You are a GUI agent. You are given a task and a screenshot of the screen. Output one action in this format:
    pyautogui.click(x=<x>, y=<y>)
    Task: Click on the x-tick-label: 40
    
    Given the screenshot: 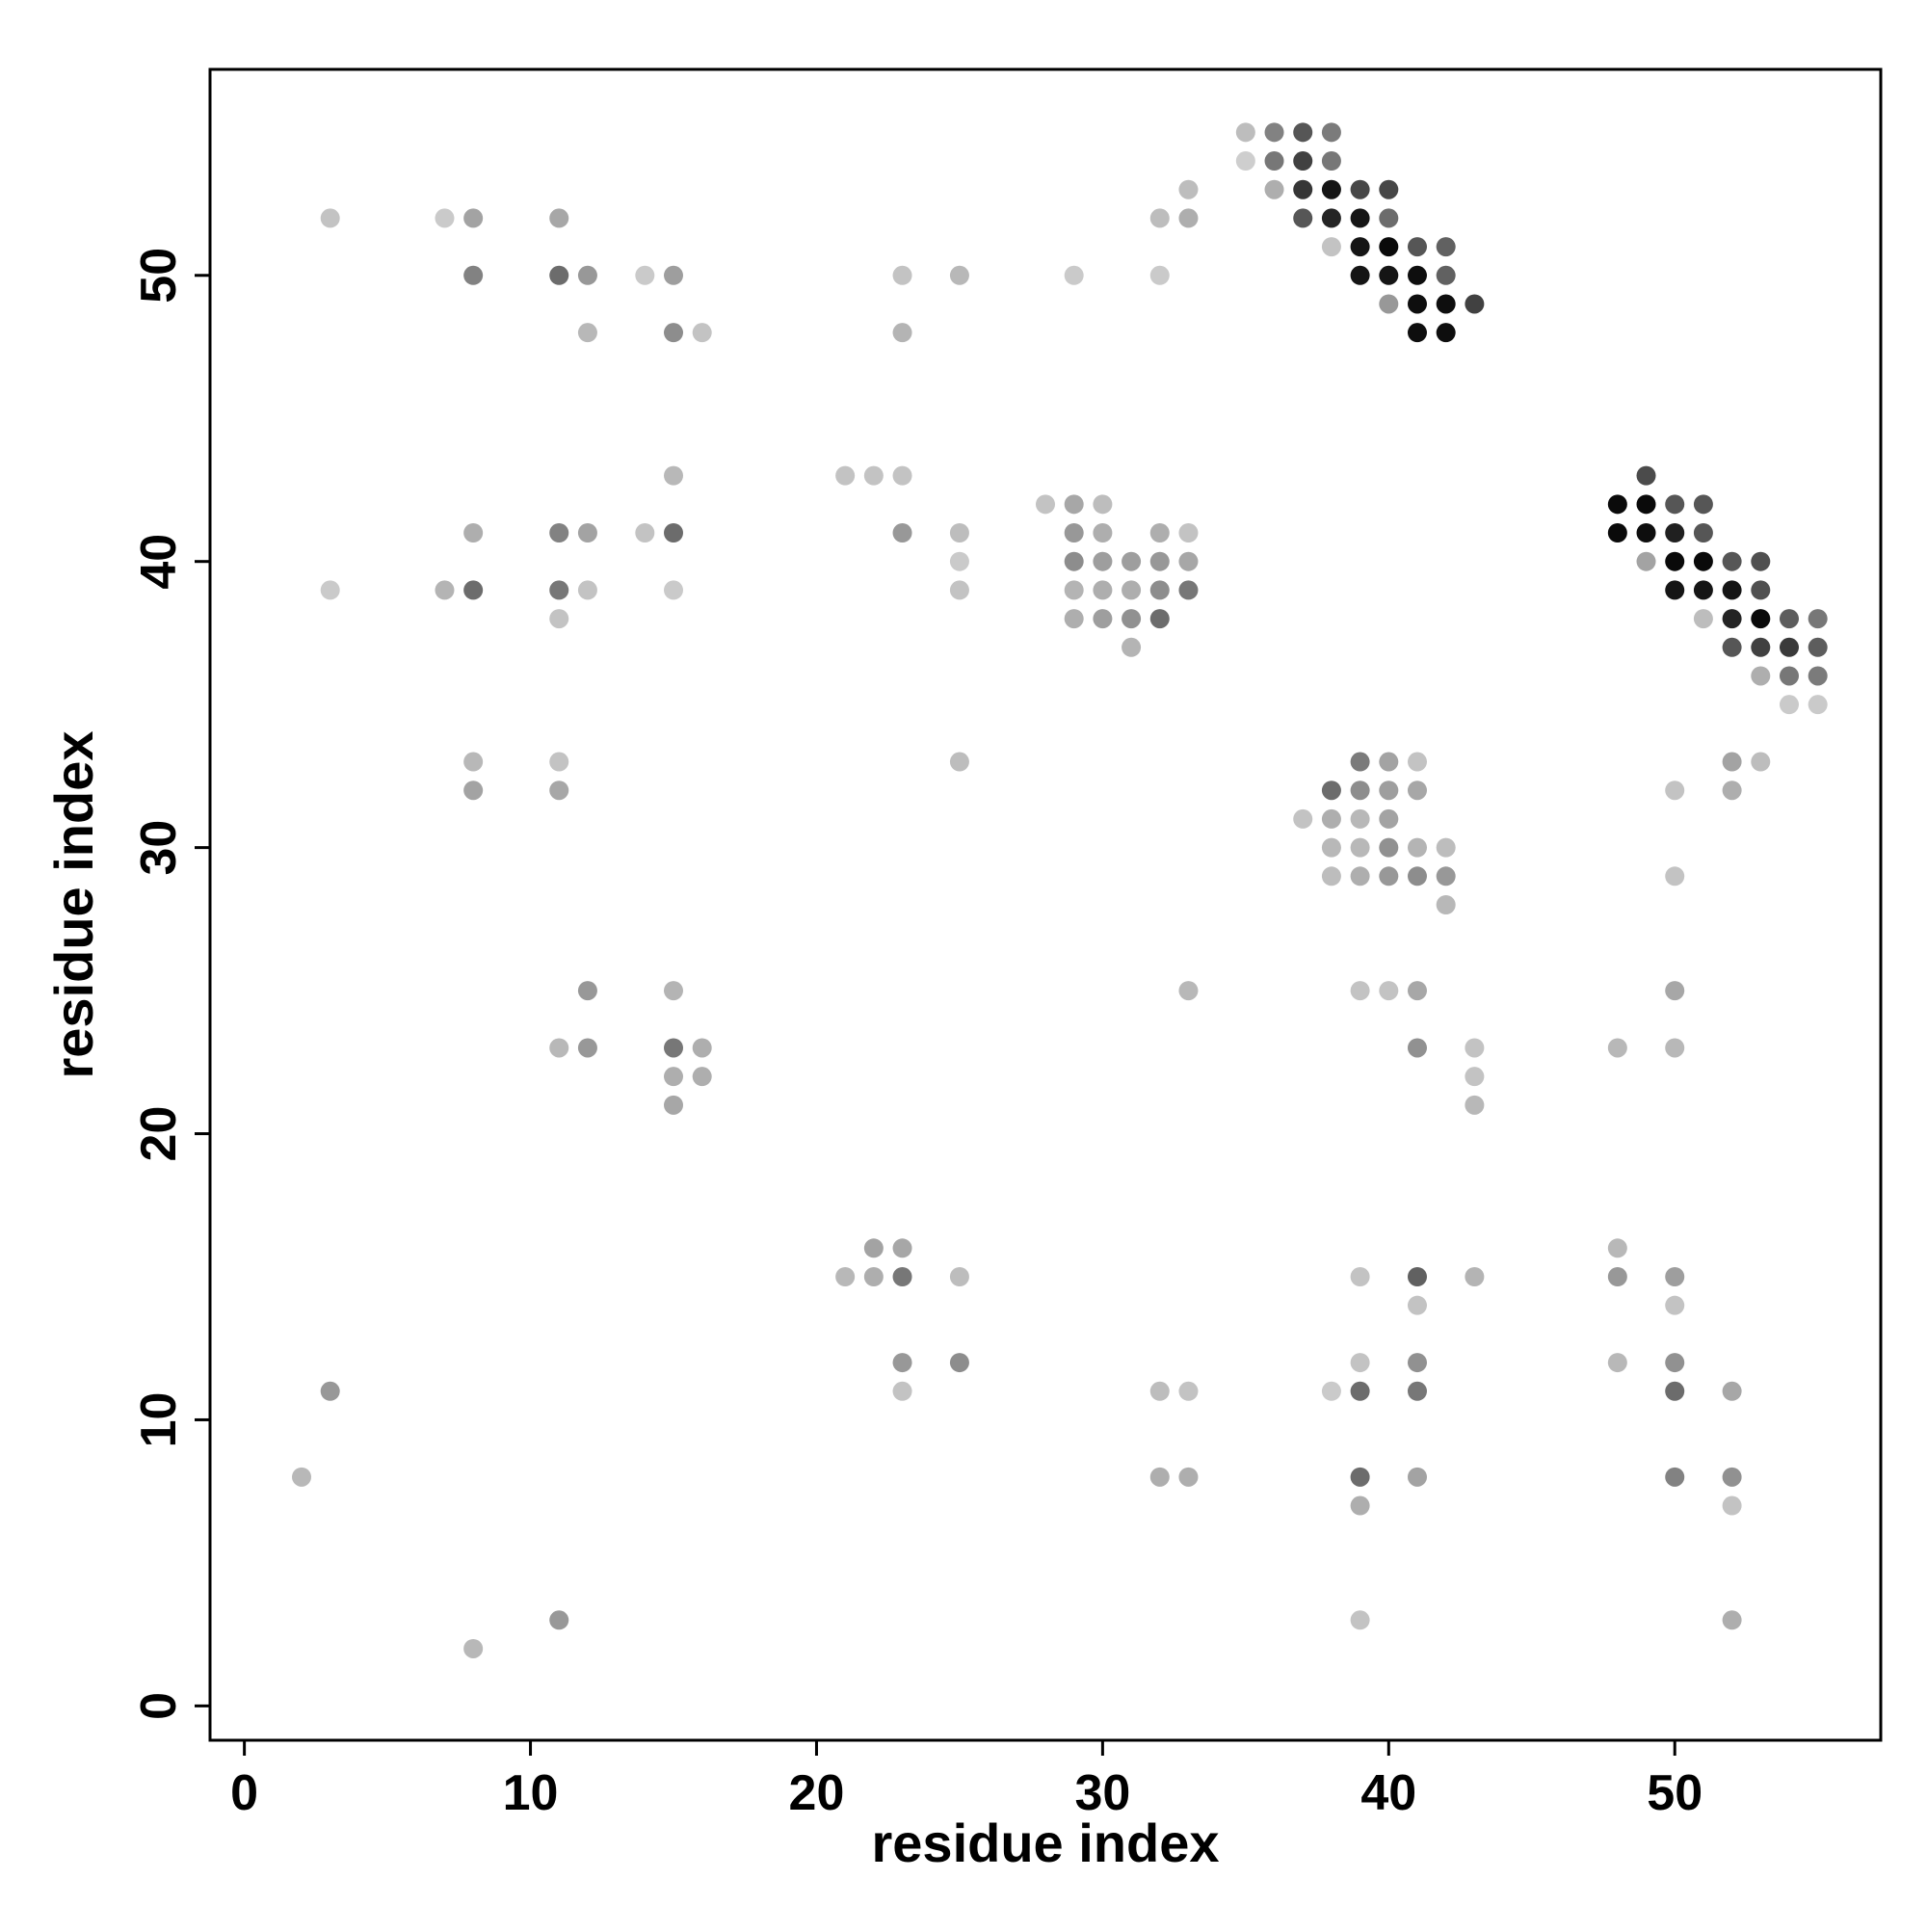 What is the action you would take?
    pyautogui.click(x=1388, y=1793)
    